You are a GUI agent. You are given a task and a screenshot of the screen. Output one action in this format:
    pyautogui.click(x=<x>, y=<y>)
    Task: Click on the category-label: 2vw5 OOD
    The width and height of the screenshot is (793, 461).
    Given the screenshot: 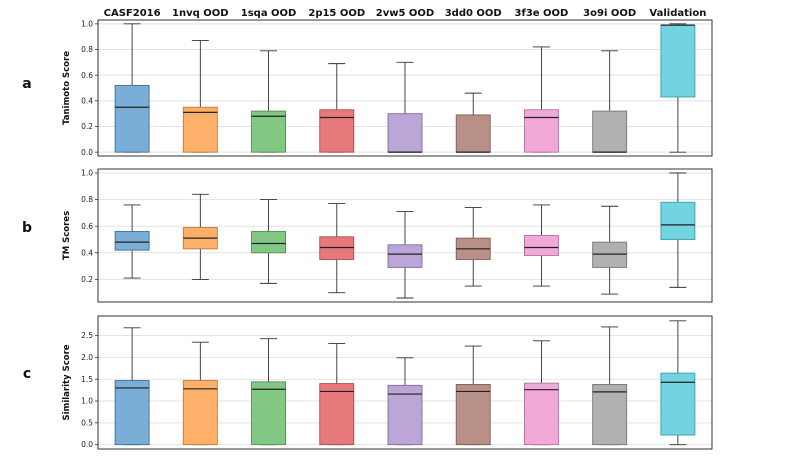 What is the action you would take?
    pyautogui.click(x=405, y=13)
    